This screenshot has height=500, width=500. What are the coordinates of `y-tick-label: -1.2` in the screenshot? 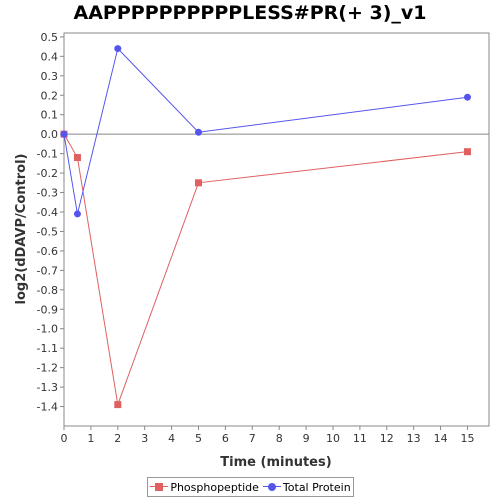 It's located at (47, 368).